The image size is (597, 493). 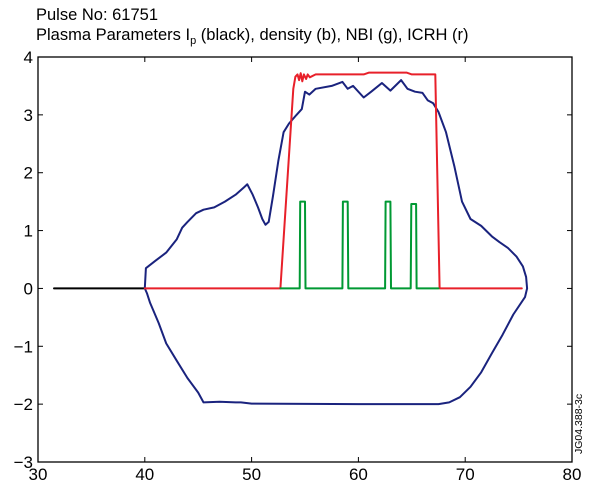 I want to click on y-tick-label: −3, so click(x=23, y=462).